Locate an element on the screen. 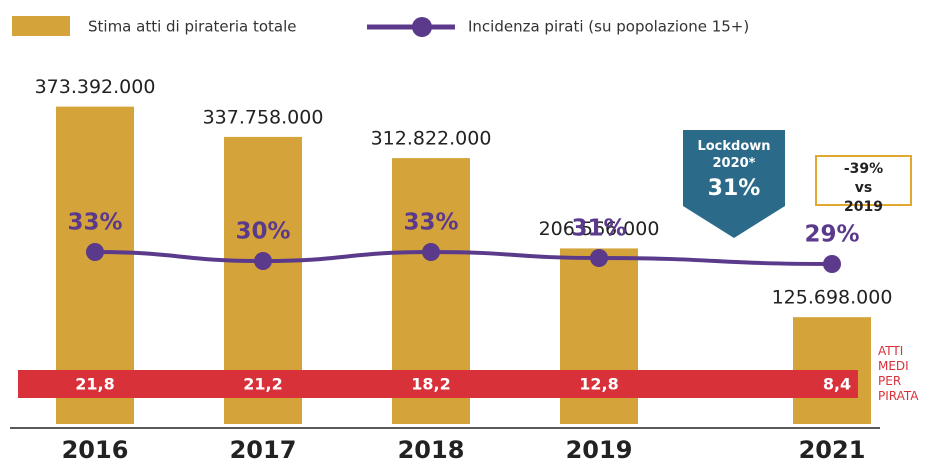 The image size is (929, 465). legend-dot is located at coordinates (422, 27).